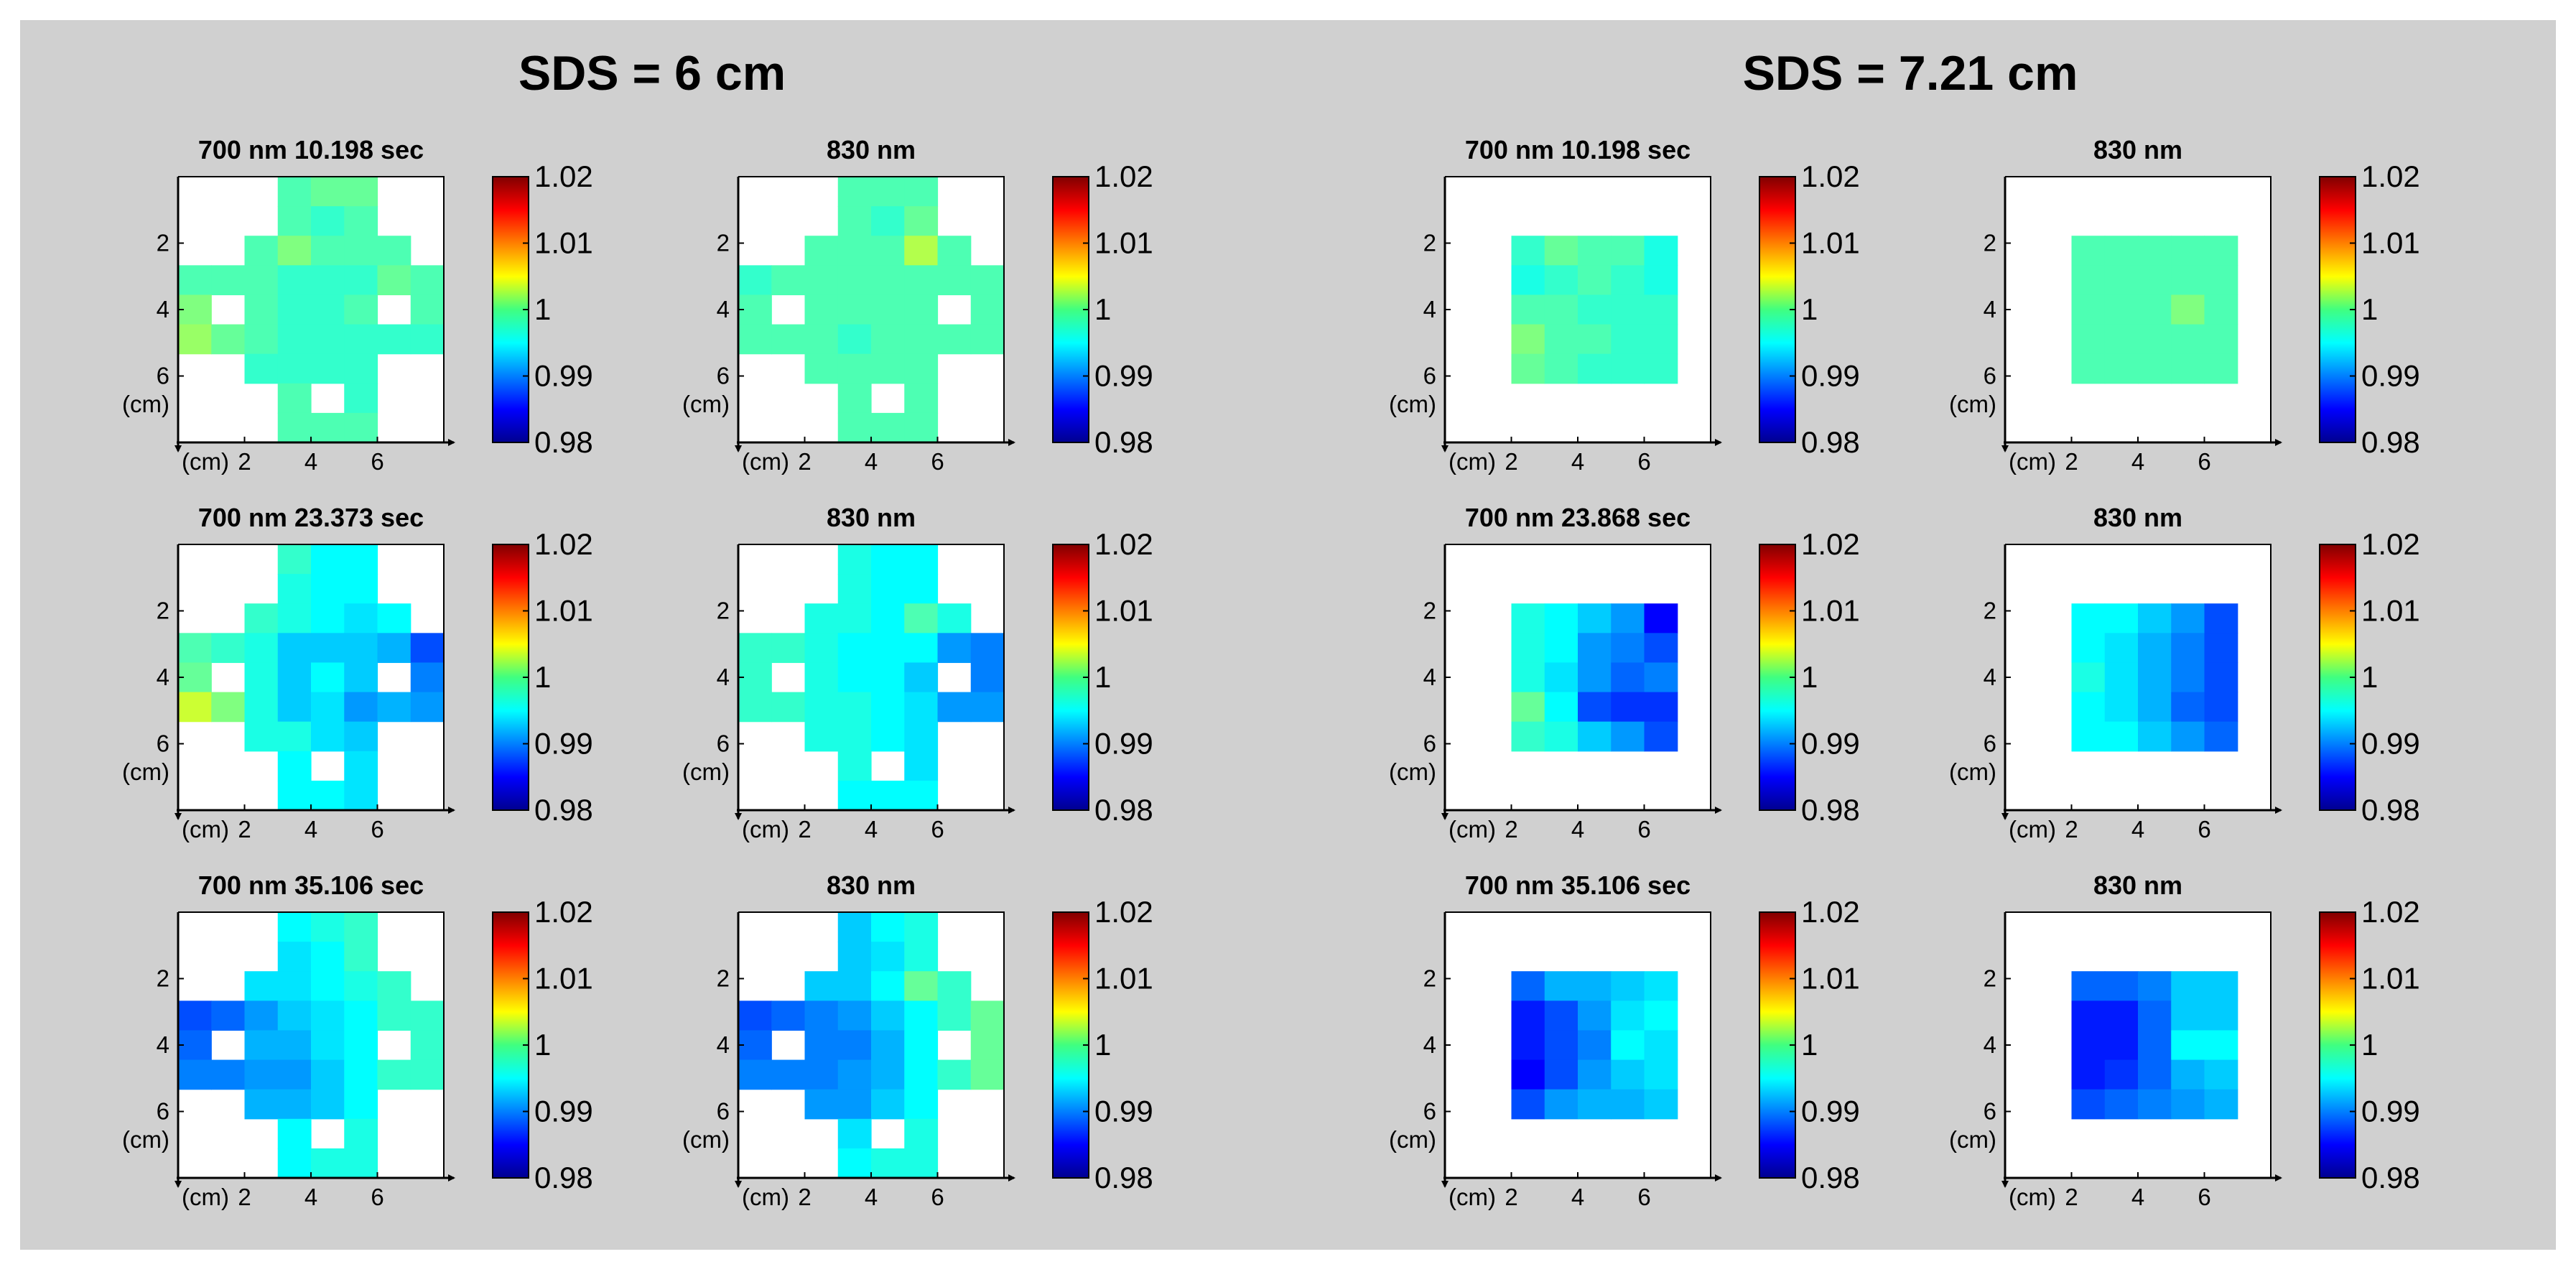  What do you see at coordinates (311, 517) in the screenshot?
I see `panel-title: 700 nm 23.373 sec` at bounding box center [311, 517].